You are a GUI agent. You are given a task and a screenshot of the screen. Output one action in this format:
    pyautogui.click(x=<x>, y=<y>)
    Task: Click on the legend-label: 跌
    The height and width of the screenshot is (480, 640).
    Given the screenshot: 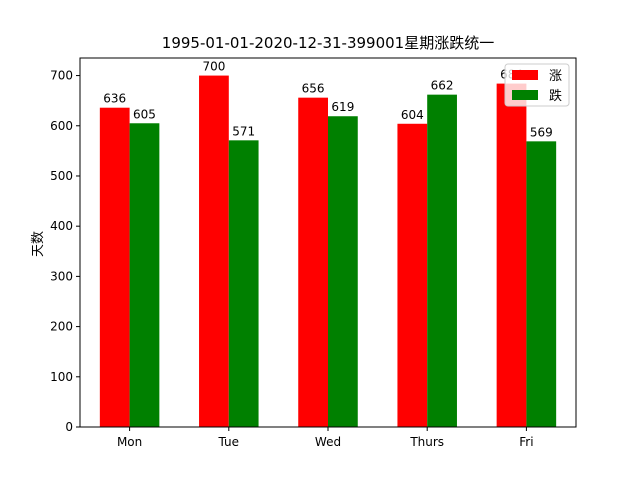 What is the action you would take?
    pyautogui.click(x=555, y=96)
    